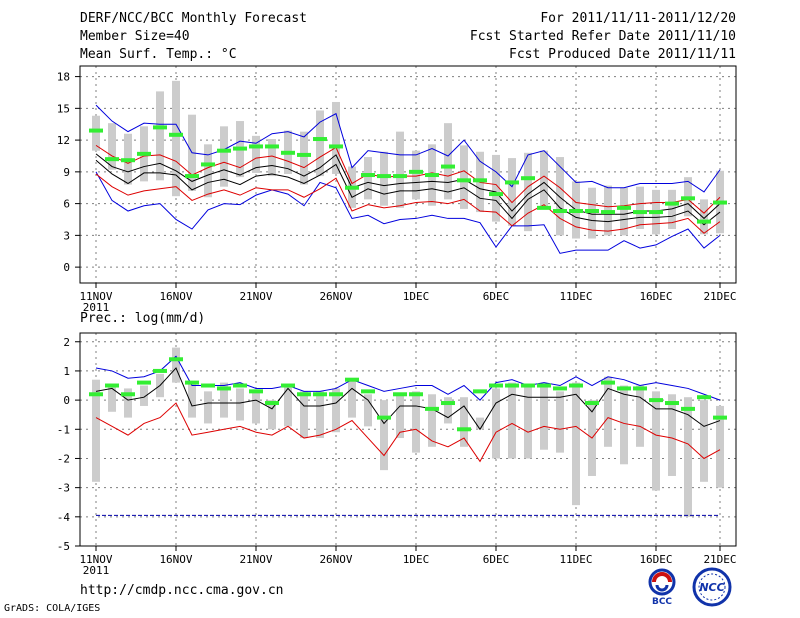  I want to click on temp-xtick-label: 6DEC, so click(496, 296).